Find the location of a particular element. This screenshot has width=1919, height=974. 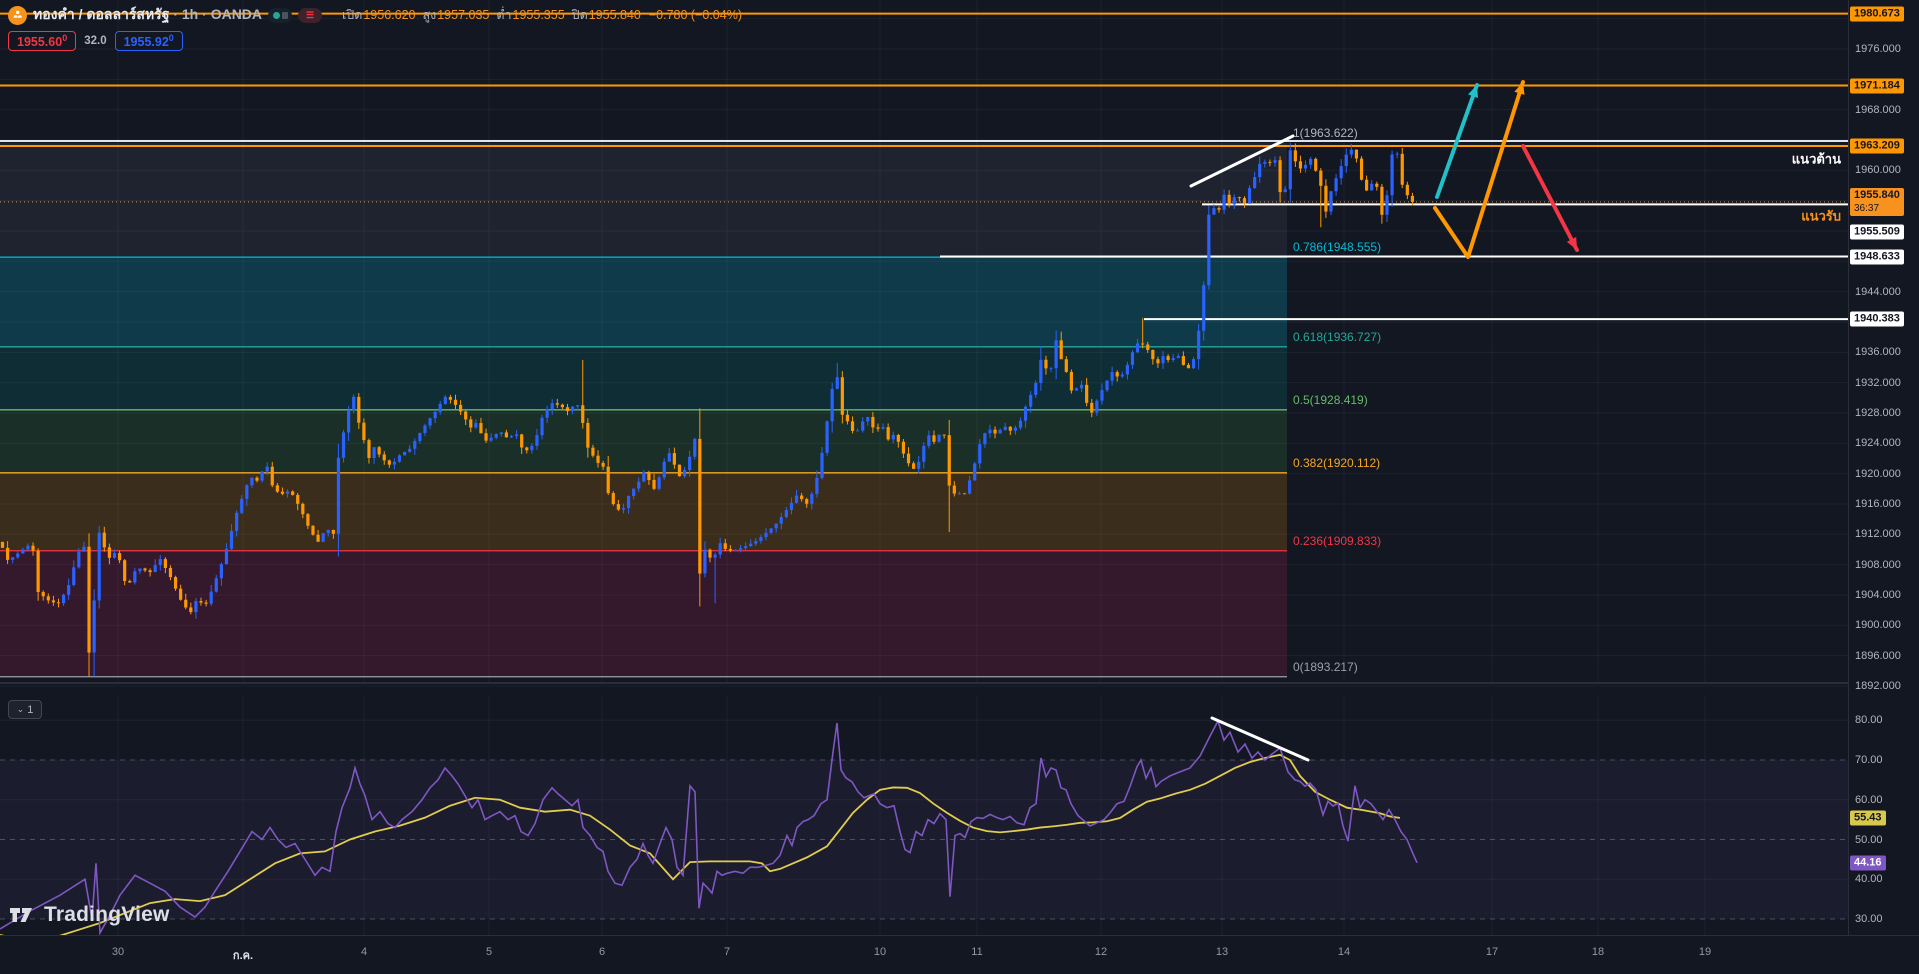

price-badge: 1971.184 is located at coordinates (1877, 86).